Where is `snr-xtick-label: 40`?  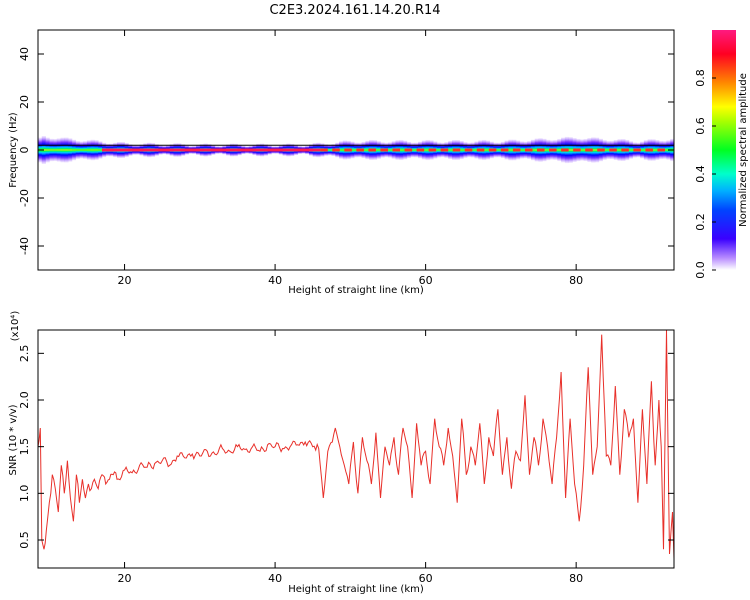 snr-xtick-label: 40 is located at coordinates (275, 578).